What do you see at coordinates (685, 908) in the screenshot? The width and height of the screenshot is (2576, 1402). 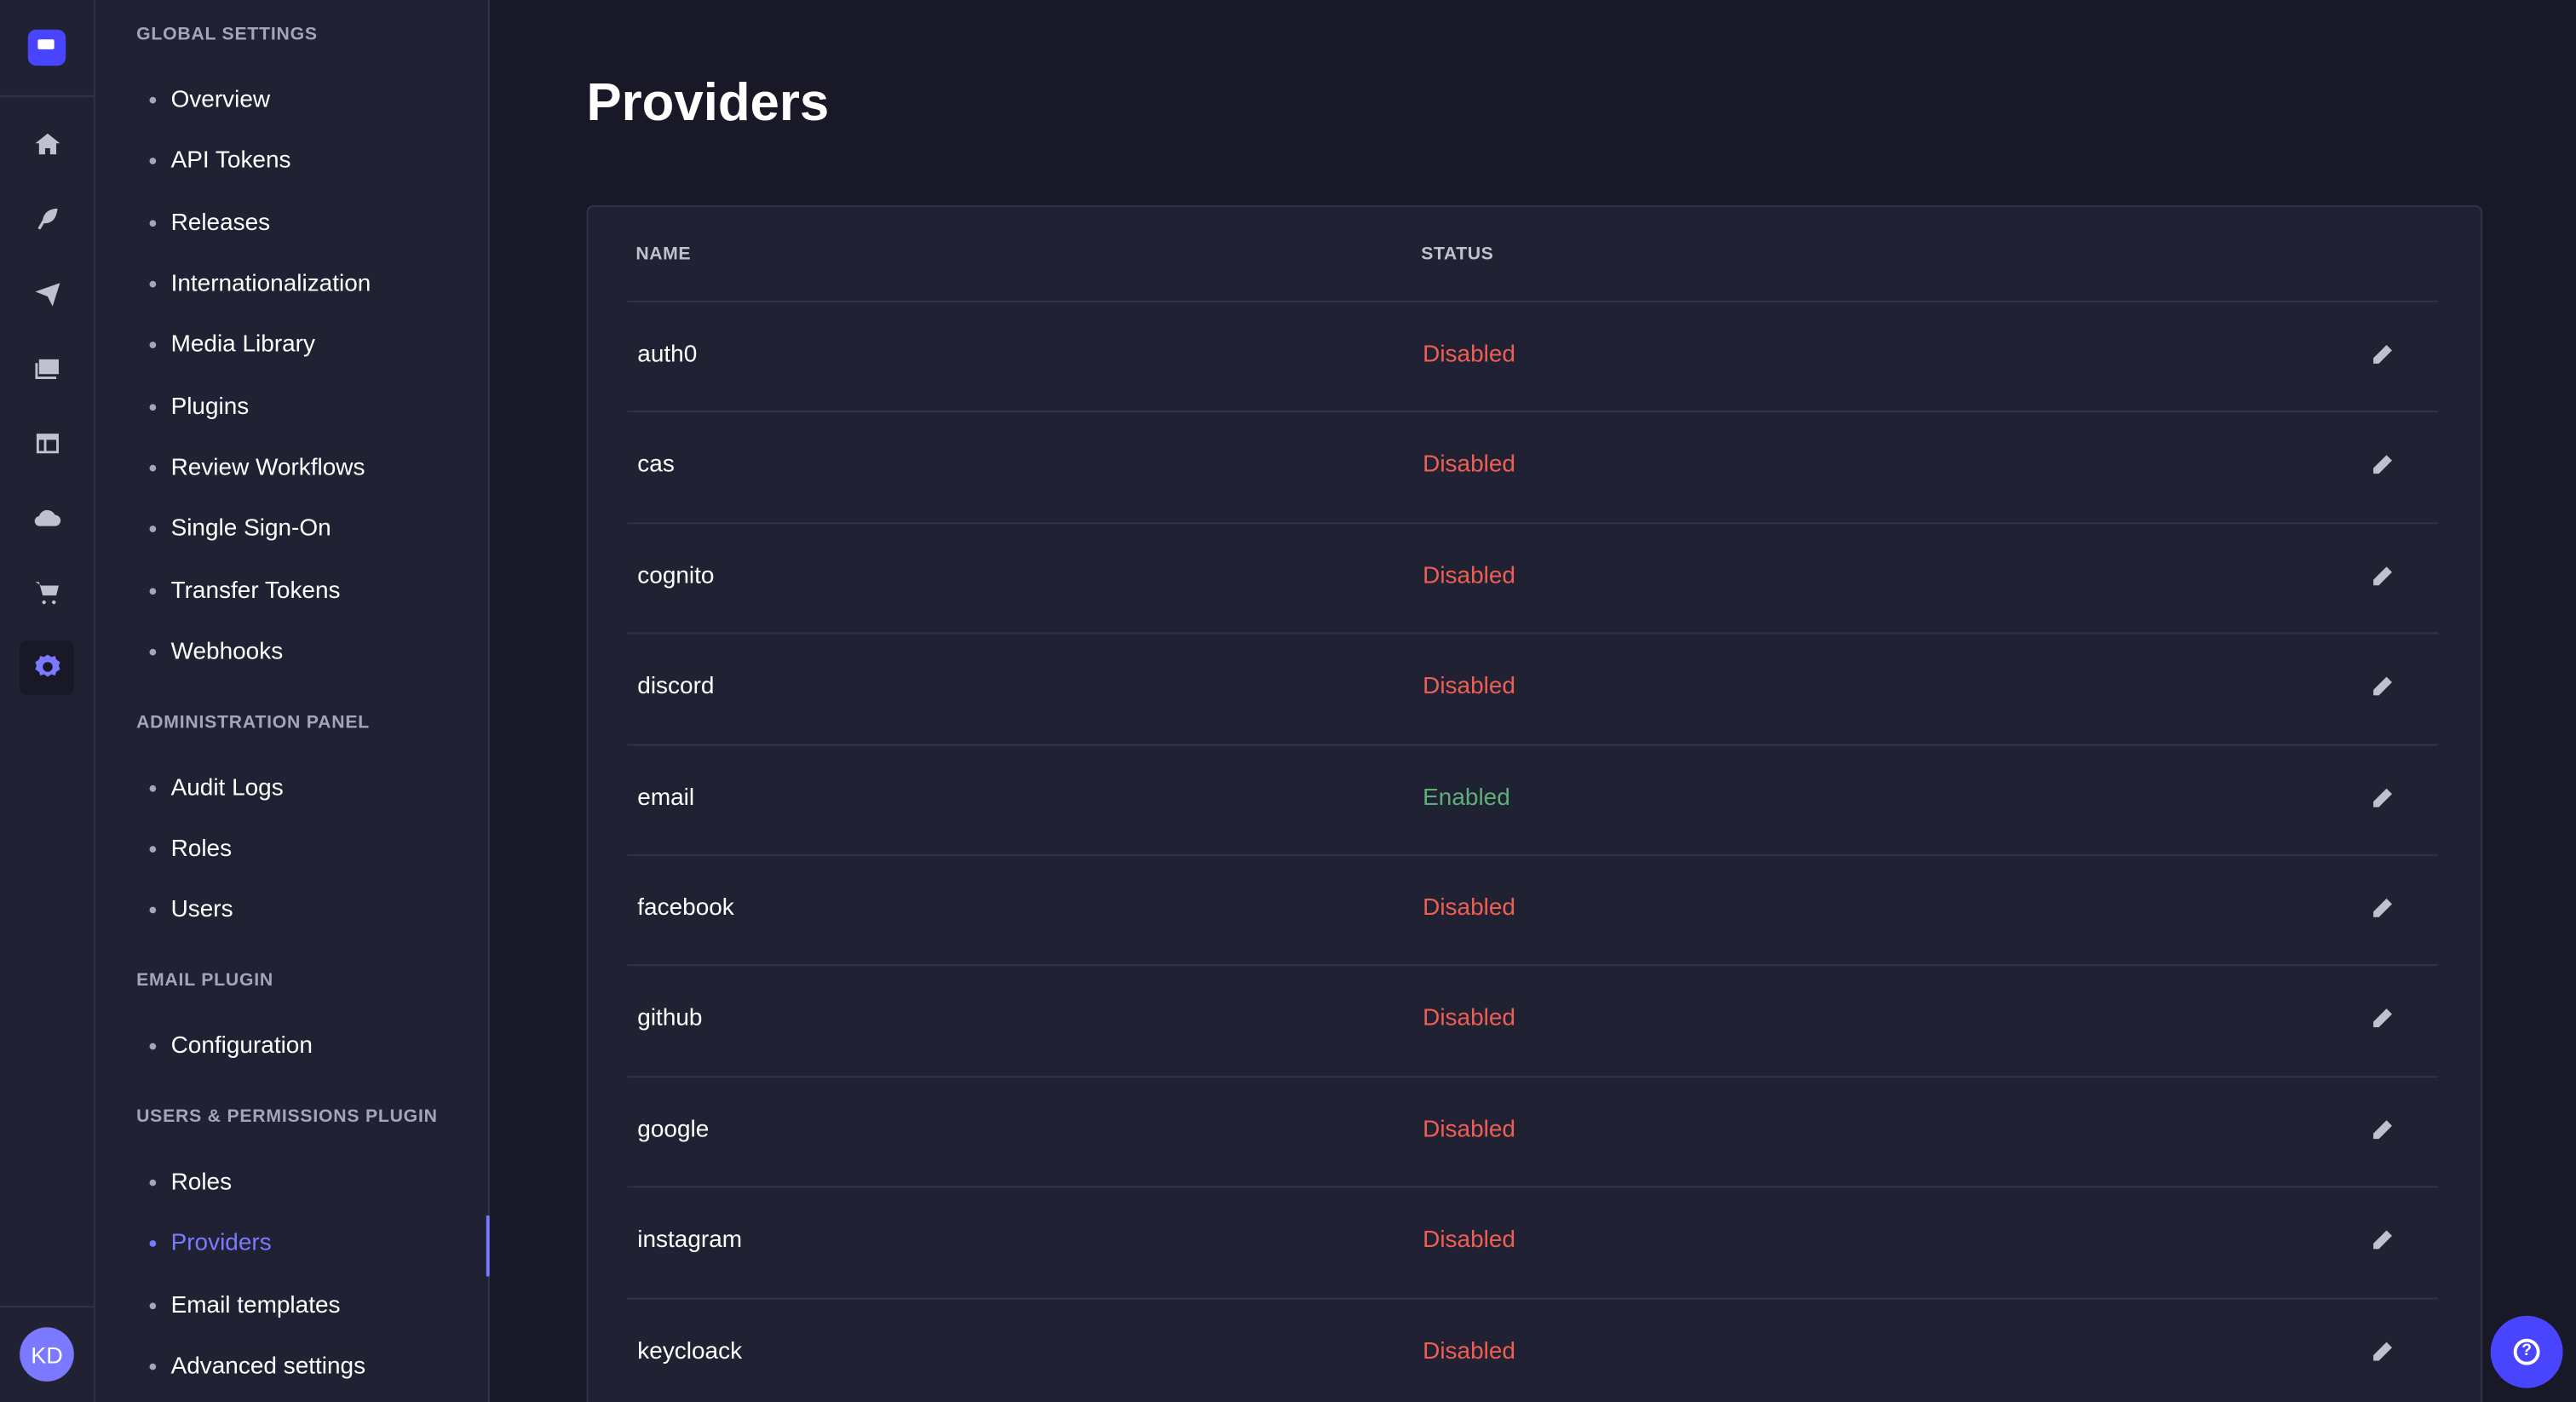 I see `provider-name: facebook` at bounding box center [685, 908].